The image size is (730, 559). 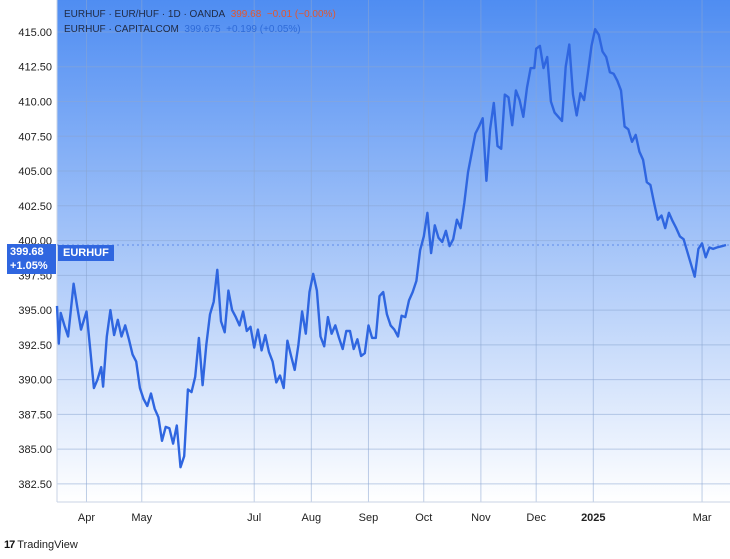 What do you see at coordinates (47, 545) in the screenshot?
I see `brand-name: TradingView` at bounding box center [47, 545].